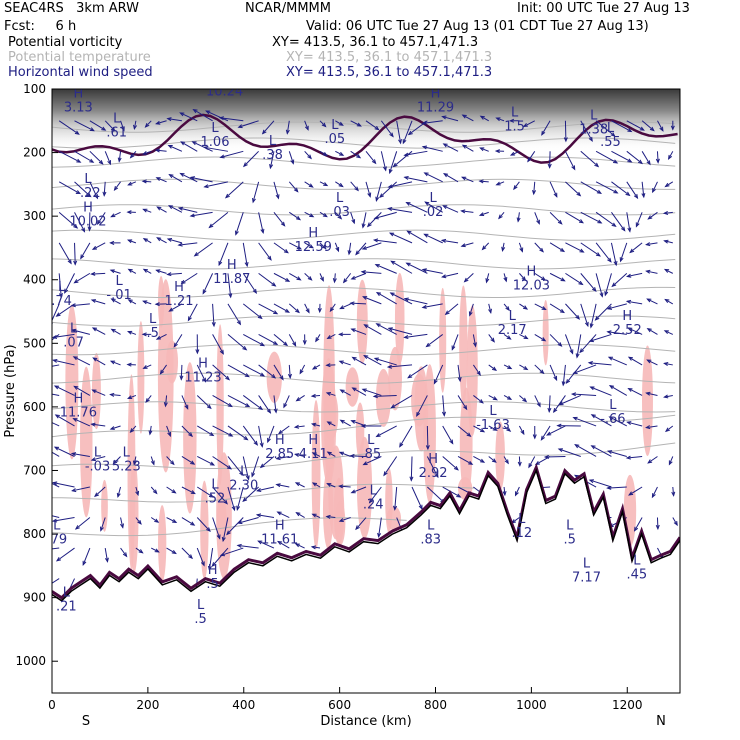 The image size is (740, 740). What do you see at coordinates (313, 247) in the screenshot?
I see `extremum-value: 12.59` at bounding box center [313, 247].